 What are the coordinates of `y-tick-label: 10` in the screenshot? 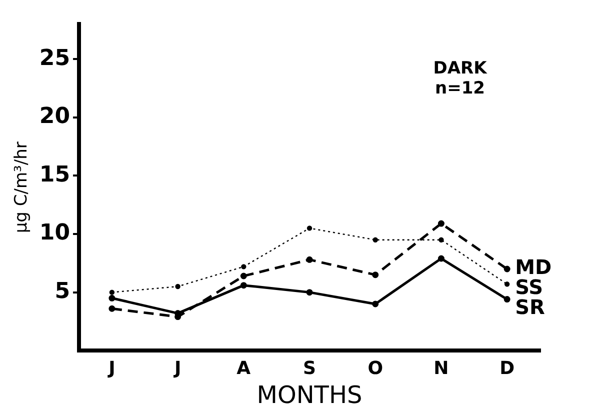 It's located at (54, 233).